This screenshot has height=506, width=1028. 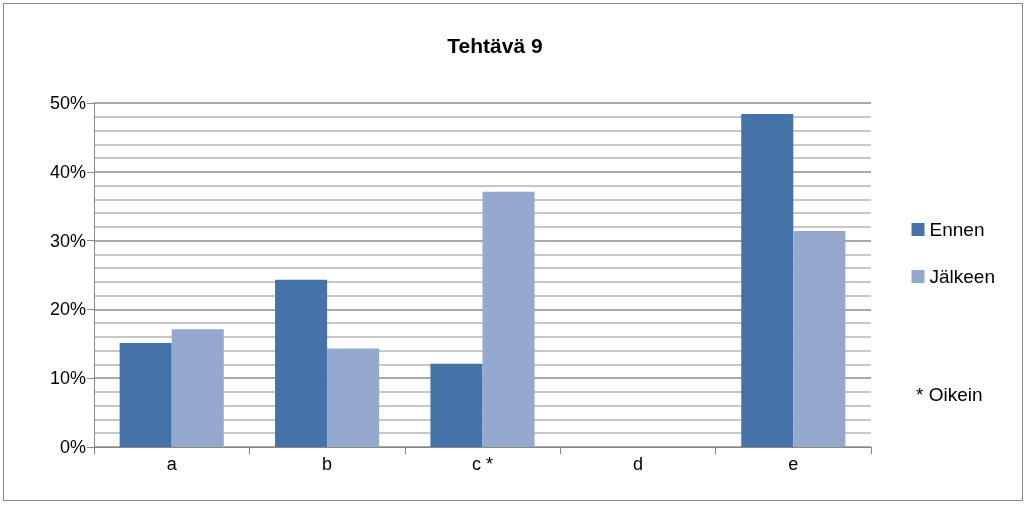 I want to click on text: * Oikein, so click(x=949, y=395).